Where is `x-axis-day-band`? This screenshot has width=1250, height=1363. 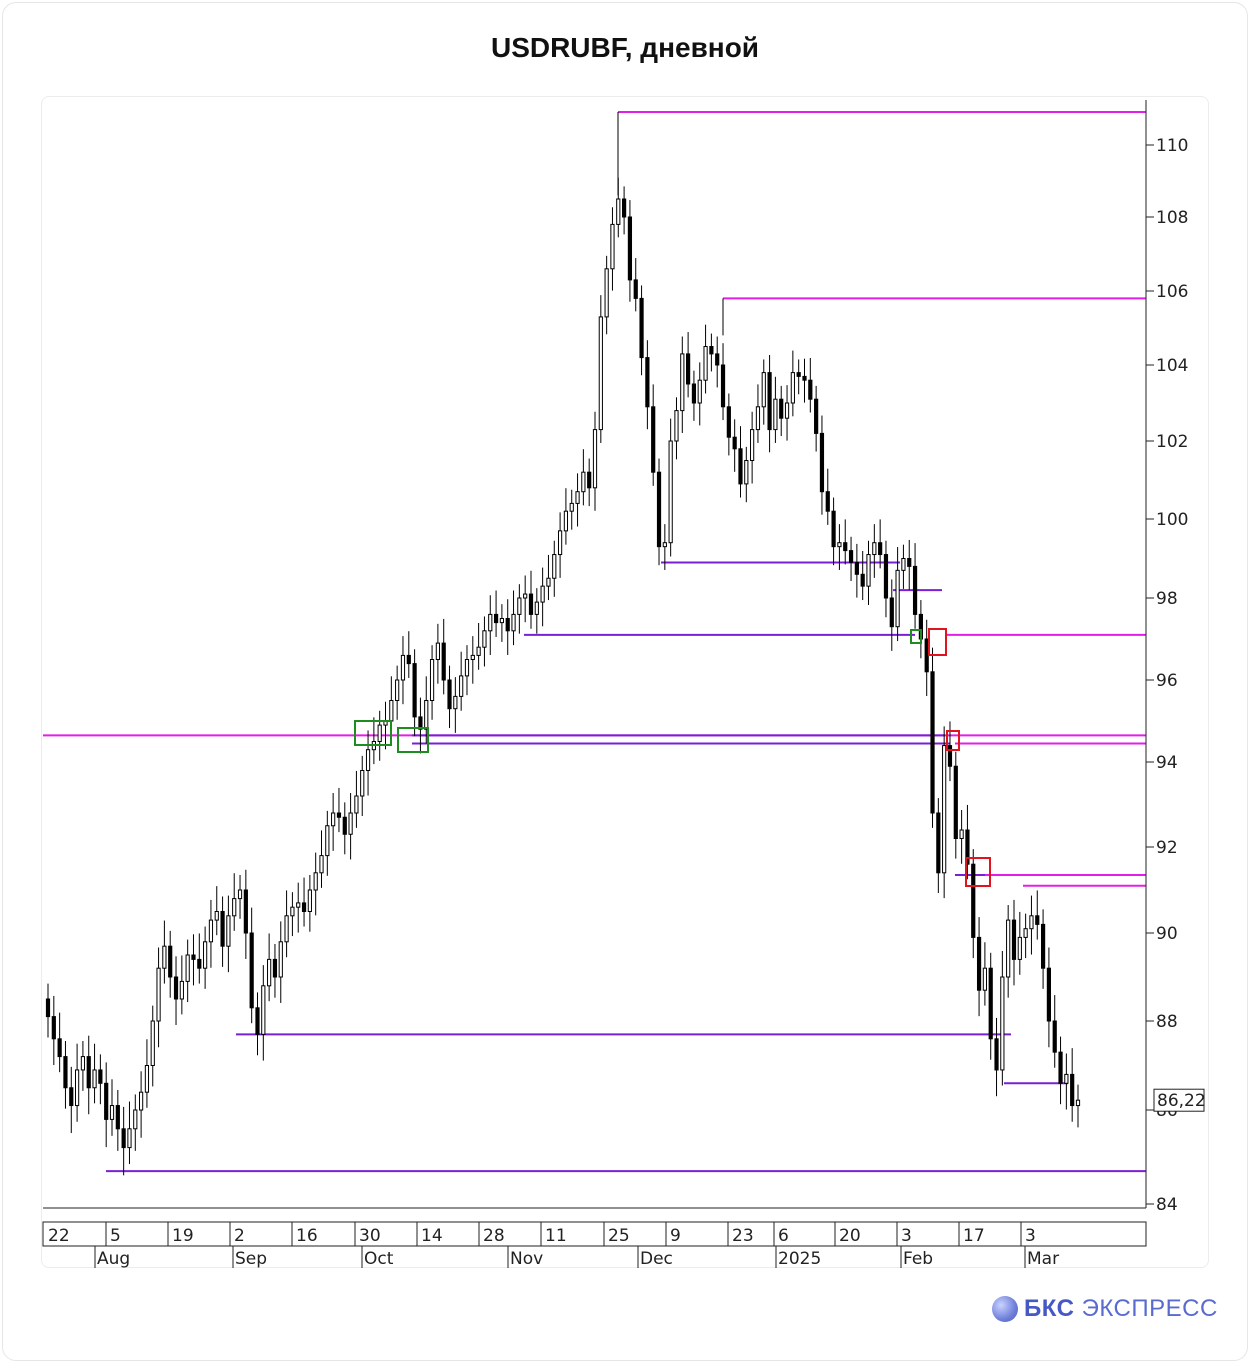
x-axis-day-band is located at coordinates (594, 1234).